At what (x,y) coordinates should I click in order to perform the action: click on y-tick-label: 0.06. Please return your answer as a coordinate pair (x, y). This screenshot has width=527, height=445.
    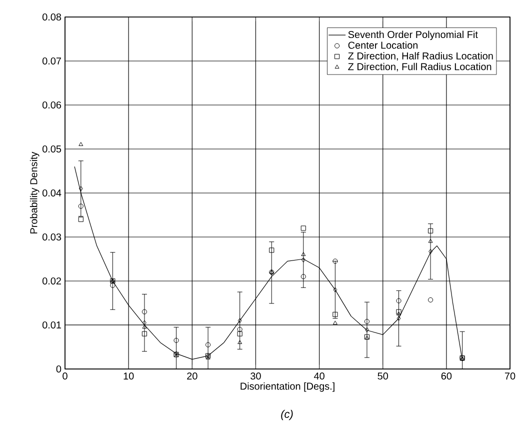
    Looking at the image, I should click on (52, 105).